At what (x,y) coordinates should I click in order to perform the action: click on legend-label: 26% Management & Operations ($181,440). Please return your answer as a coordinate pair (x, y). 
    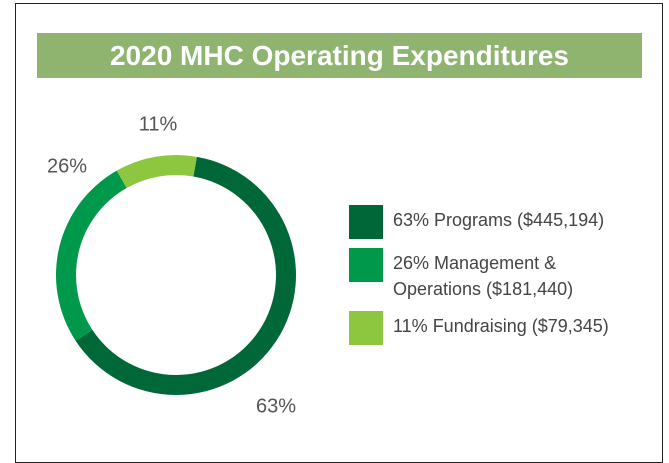
    Looking at the image, I should click on (483, 276).